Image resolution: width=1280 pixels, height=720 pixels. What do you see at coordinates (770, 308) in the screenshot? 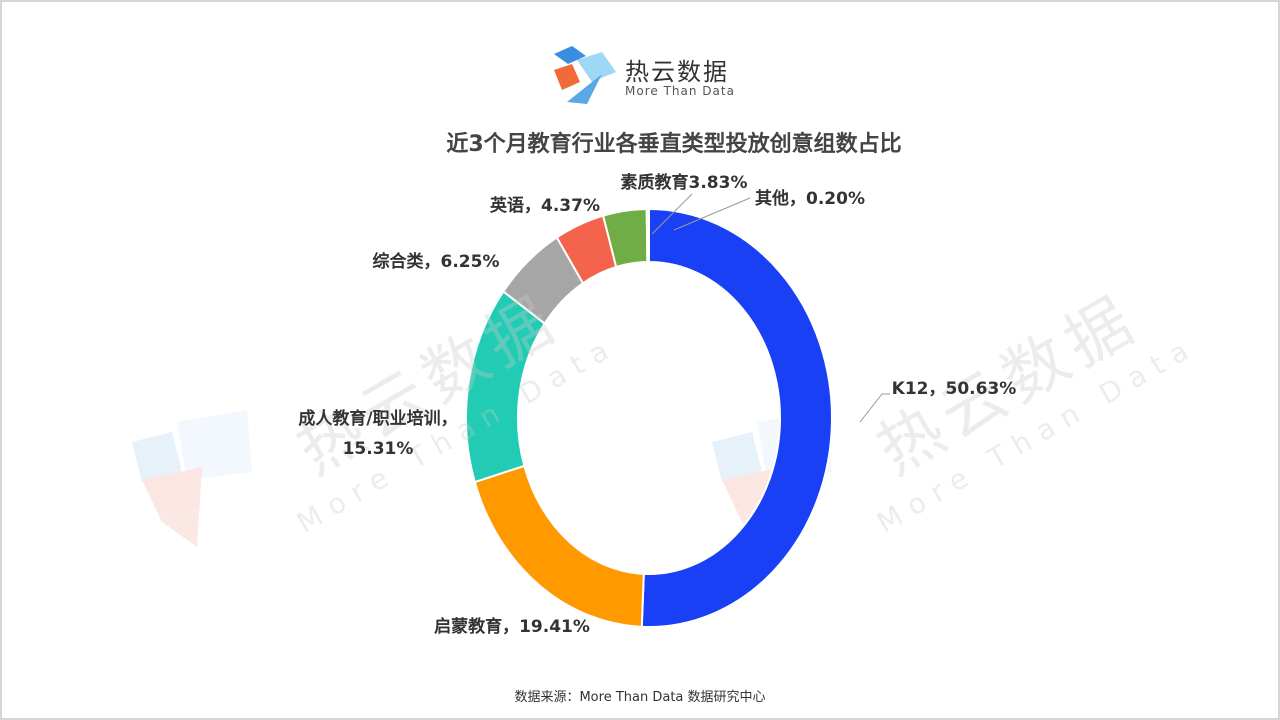
I see `leader-lines` at bounding box center [770, 308].